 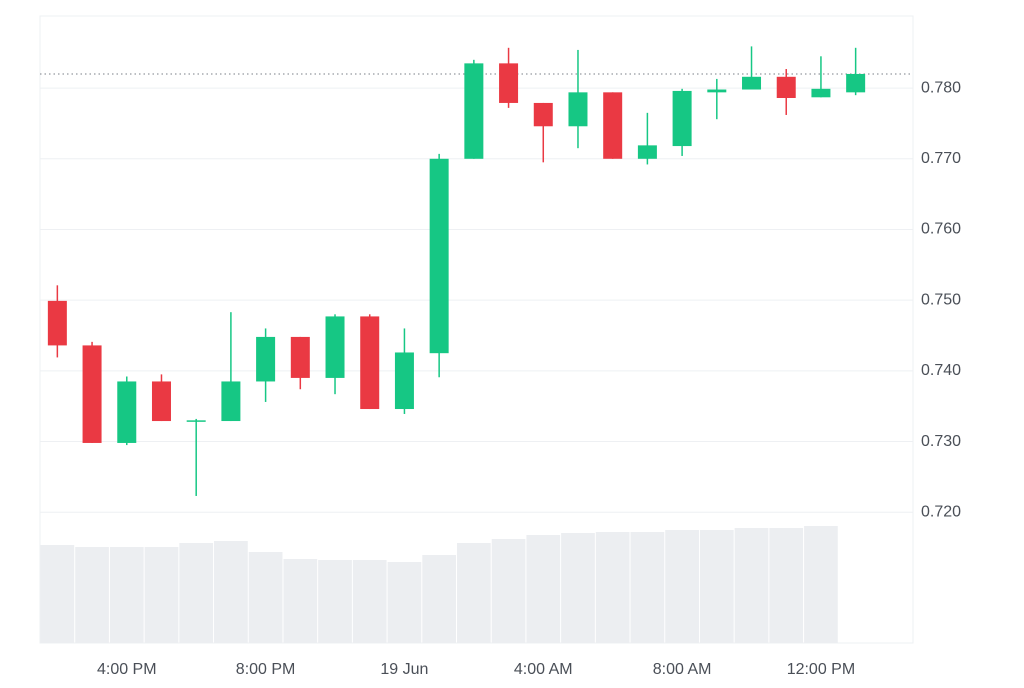 What do you see at coordinates (821, 669) in the screenshot?
I see `x-tick-label: 12:00 PM` at bounding box center [821, 669].